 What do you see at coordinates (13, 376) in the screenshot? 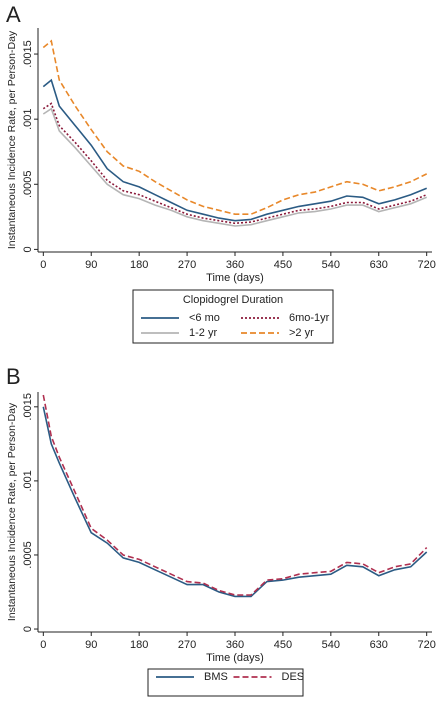
I see `panel-label: B` at bounding box center [13, 376].